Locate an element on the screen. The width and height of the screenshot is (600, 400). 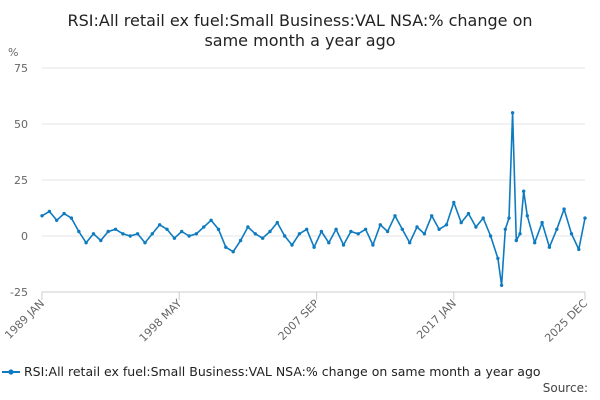
x-tick-labels: 1989 JAN 1998 MAY 2007 SEP 2017 JAN 2025 DEC is located at coordinates (296, 318).